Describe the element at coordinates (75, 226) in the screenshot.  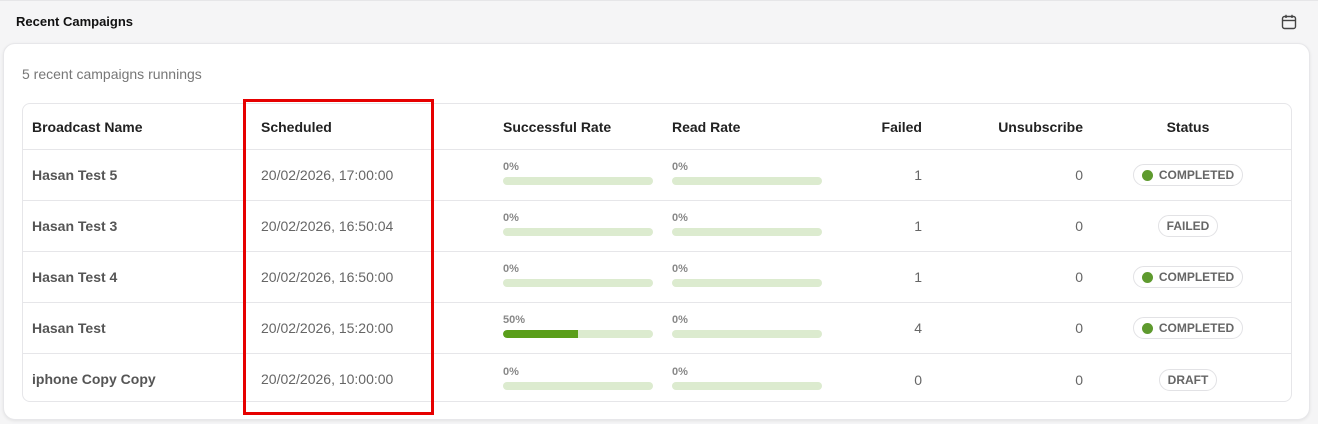
I see `broadcast-name: Hasan Test 3` at that location.